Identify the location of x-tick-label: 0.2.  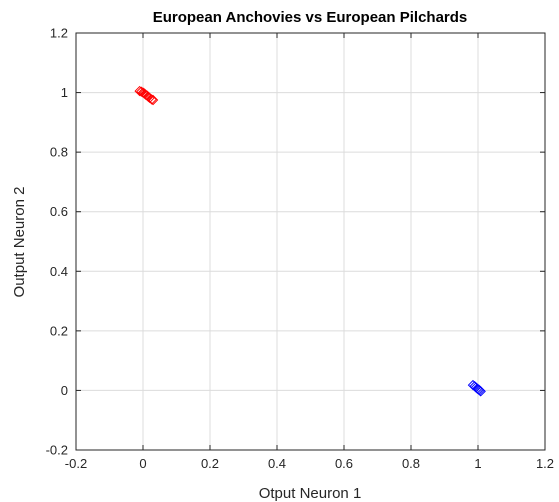
(210, 463).